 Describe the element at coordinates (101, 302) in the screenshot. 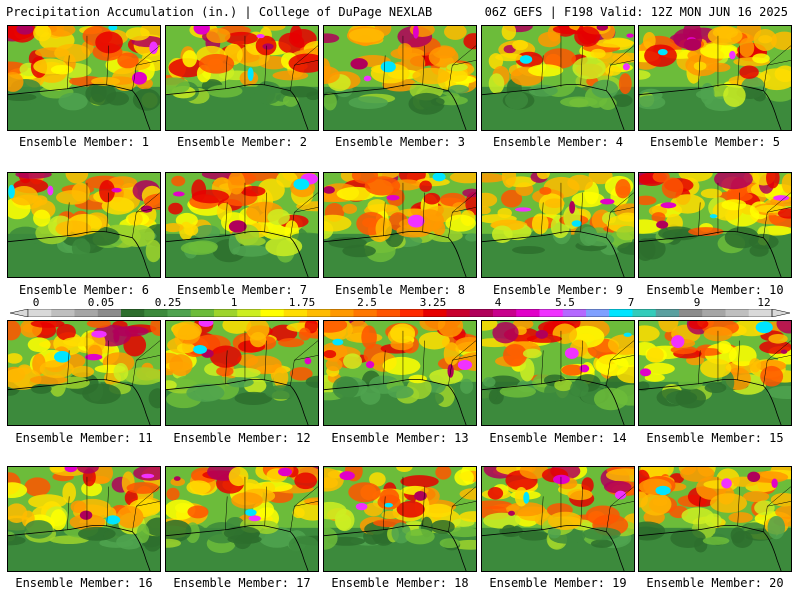

I see `colorbar-tick-label: 0.05` at that location.